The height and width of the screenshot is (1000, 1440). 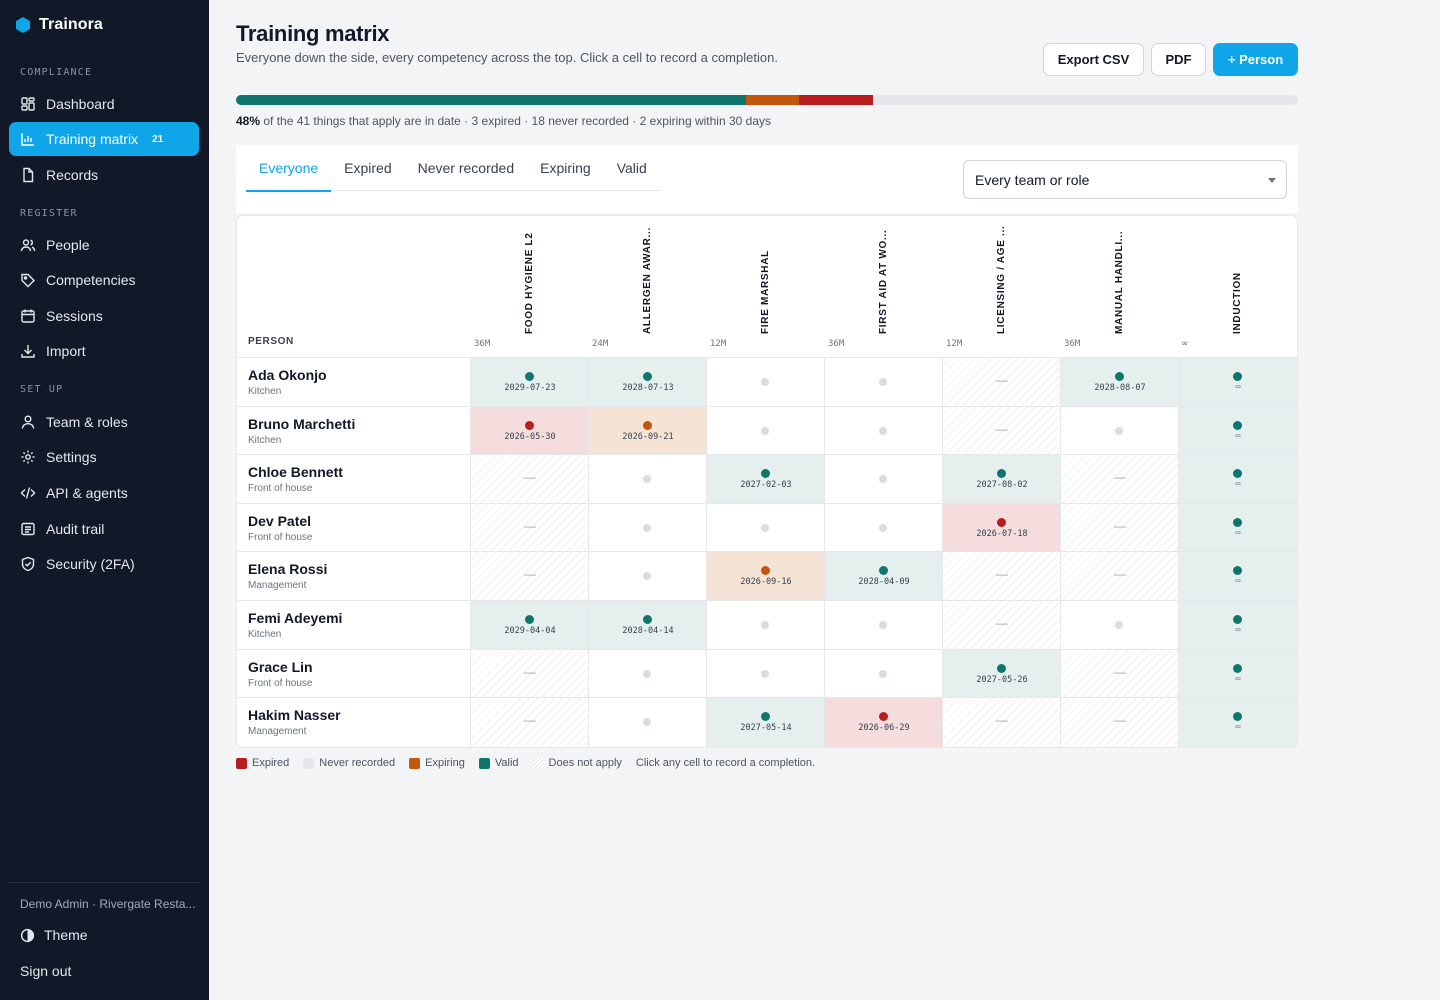 What do you see at coordinates (46, 971) in the screenshot?
I see `sign-out-link: Sign out` at bounding box center [46, 971].